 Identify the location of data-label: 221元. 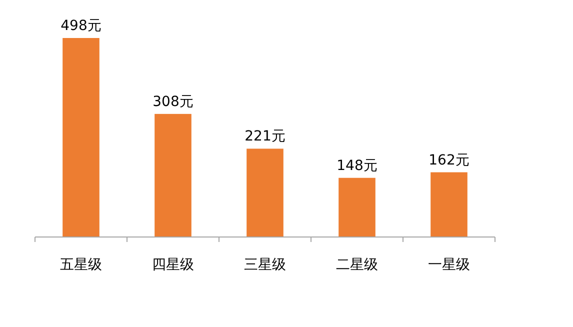
(265, 136).